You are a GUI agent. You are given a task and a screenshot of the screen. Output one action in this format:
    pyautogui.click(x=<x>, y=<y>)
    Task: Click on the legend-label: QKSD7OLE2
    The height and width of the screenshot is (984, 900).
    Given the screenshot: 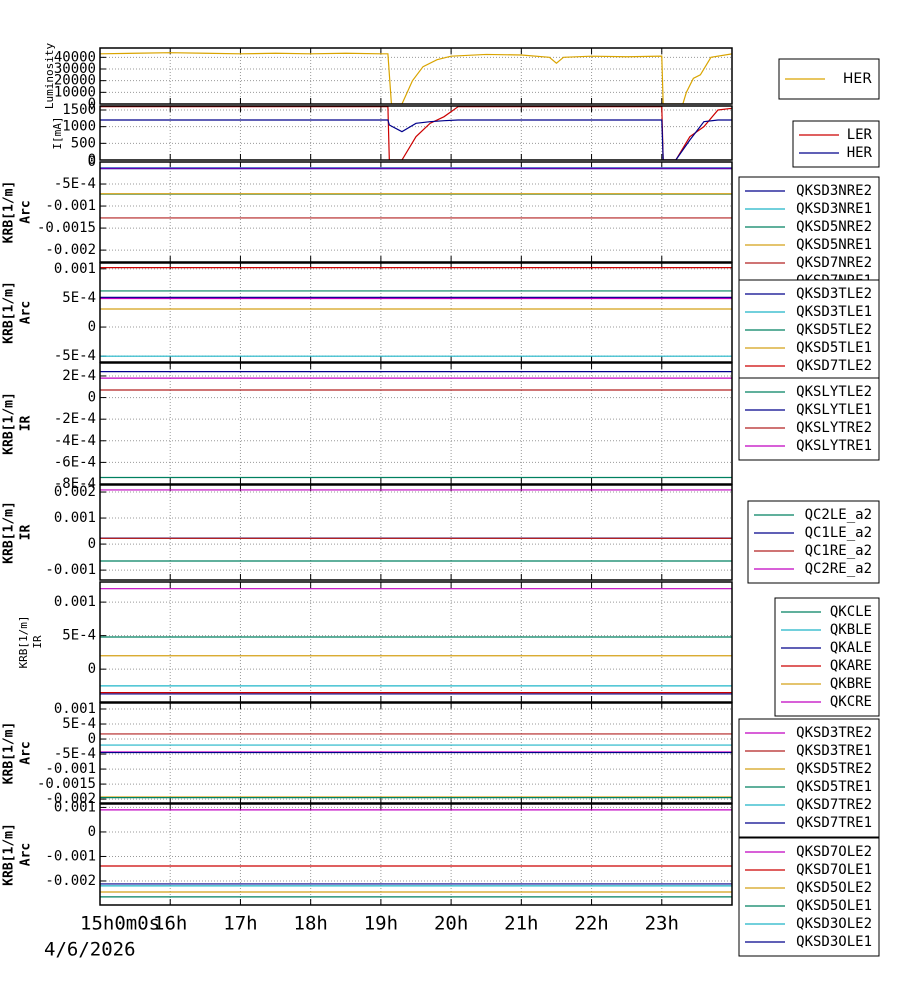 What is the action you would take?
    pyautogui.click(x=834, y=852)
    